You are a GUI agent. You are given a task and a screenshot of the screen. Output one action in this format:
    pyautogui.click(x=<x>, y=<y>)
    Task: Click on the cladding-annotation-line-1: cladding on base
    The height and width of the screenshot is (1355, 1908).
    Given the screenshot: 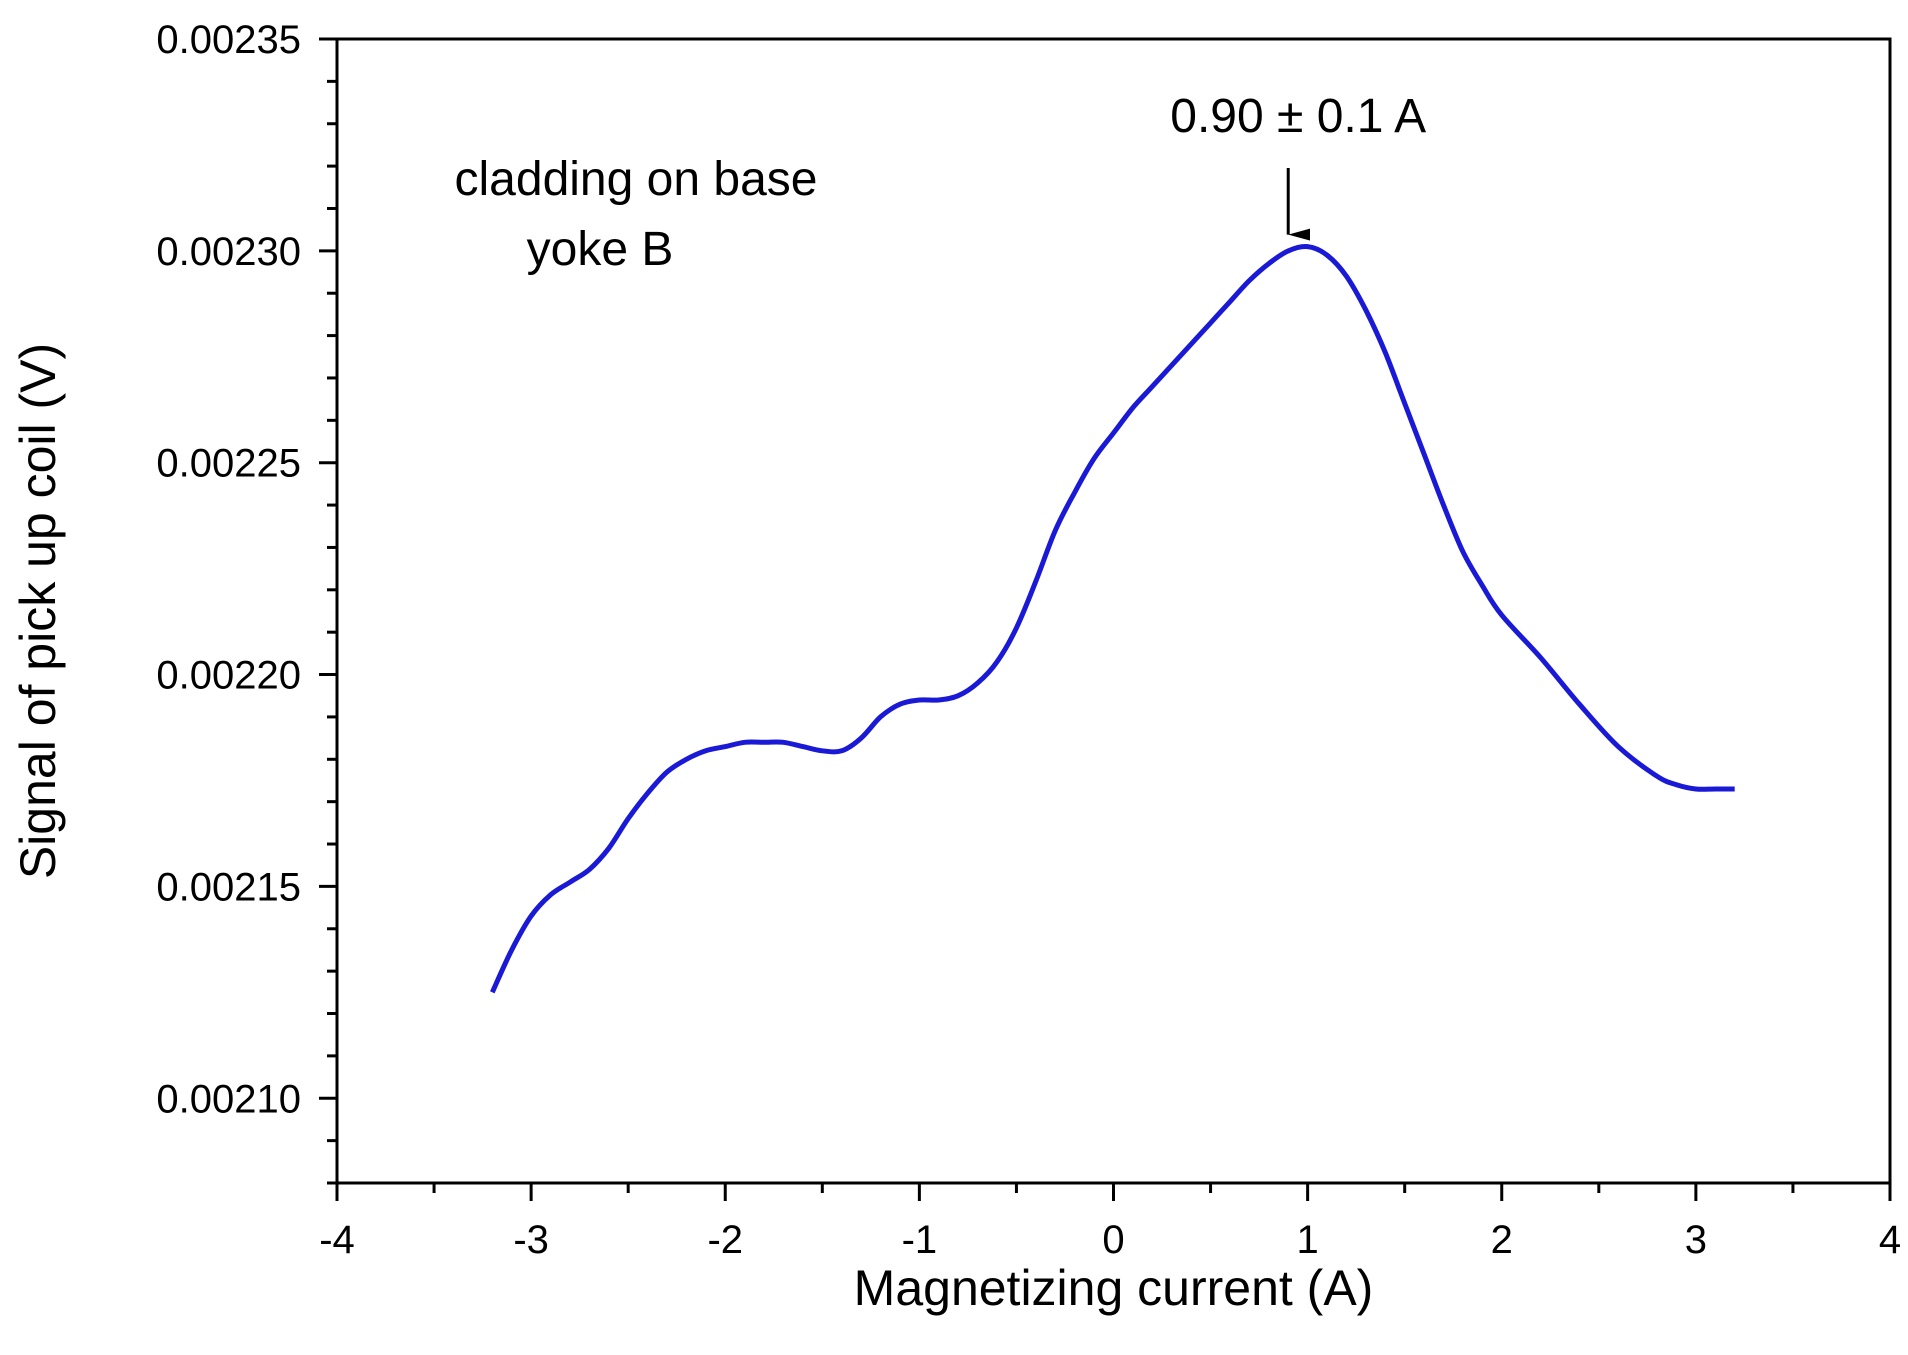 What is the action you would take?
    pyautogui.click(x=636, y=179)
    